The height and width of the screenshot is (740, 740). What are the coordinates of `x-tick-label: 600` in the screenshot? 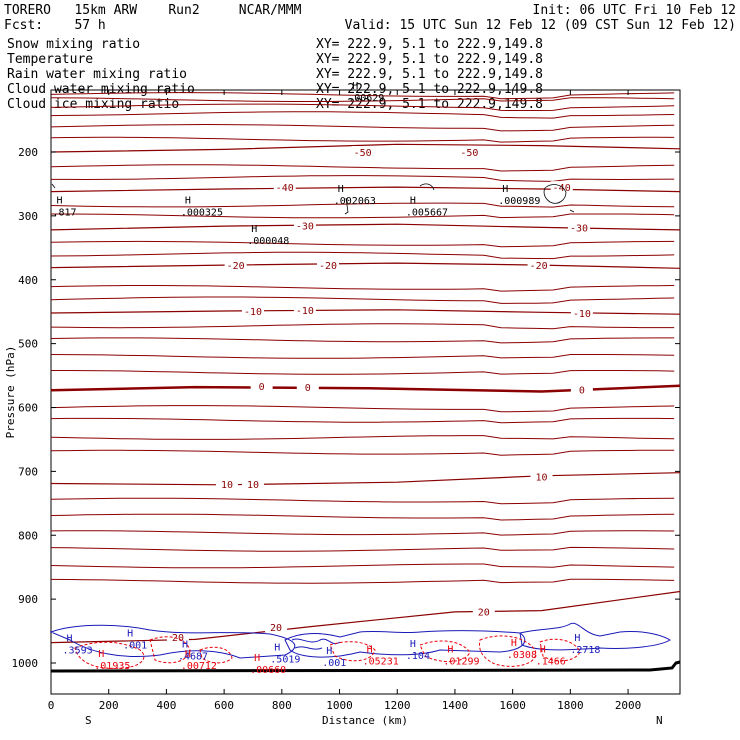 It's located at (224, 705).